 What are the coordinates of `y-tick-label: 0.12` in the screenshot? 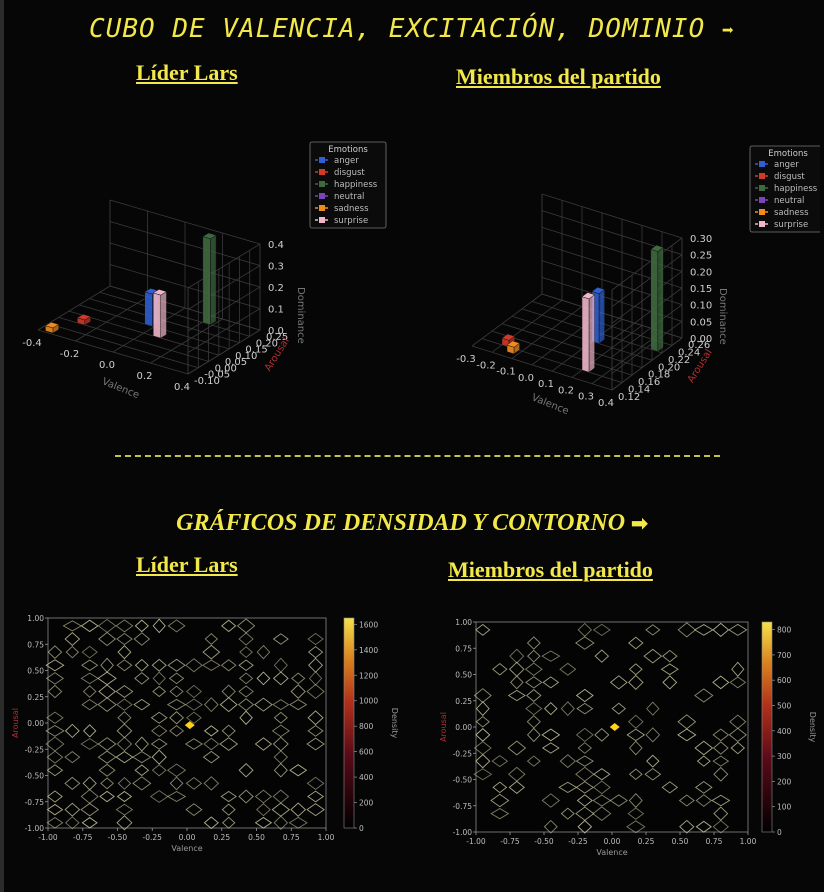 It's located at (629, 397).